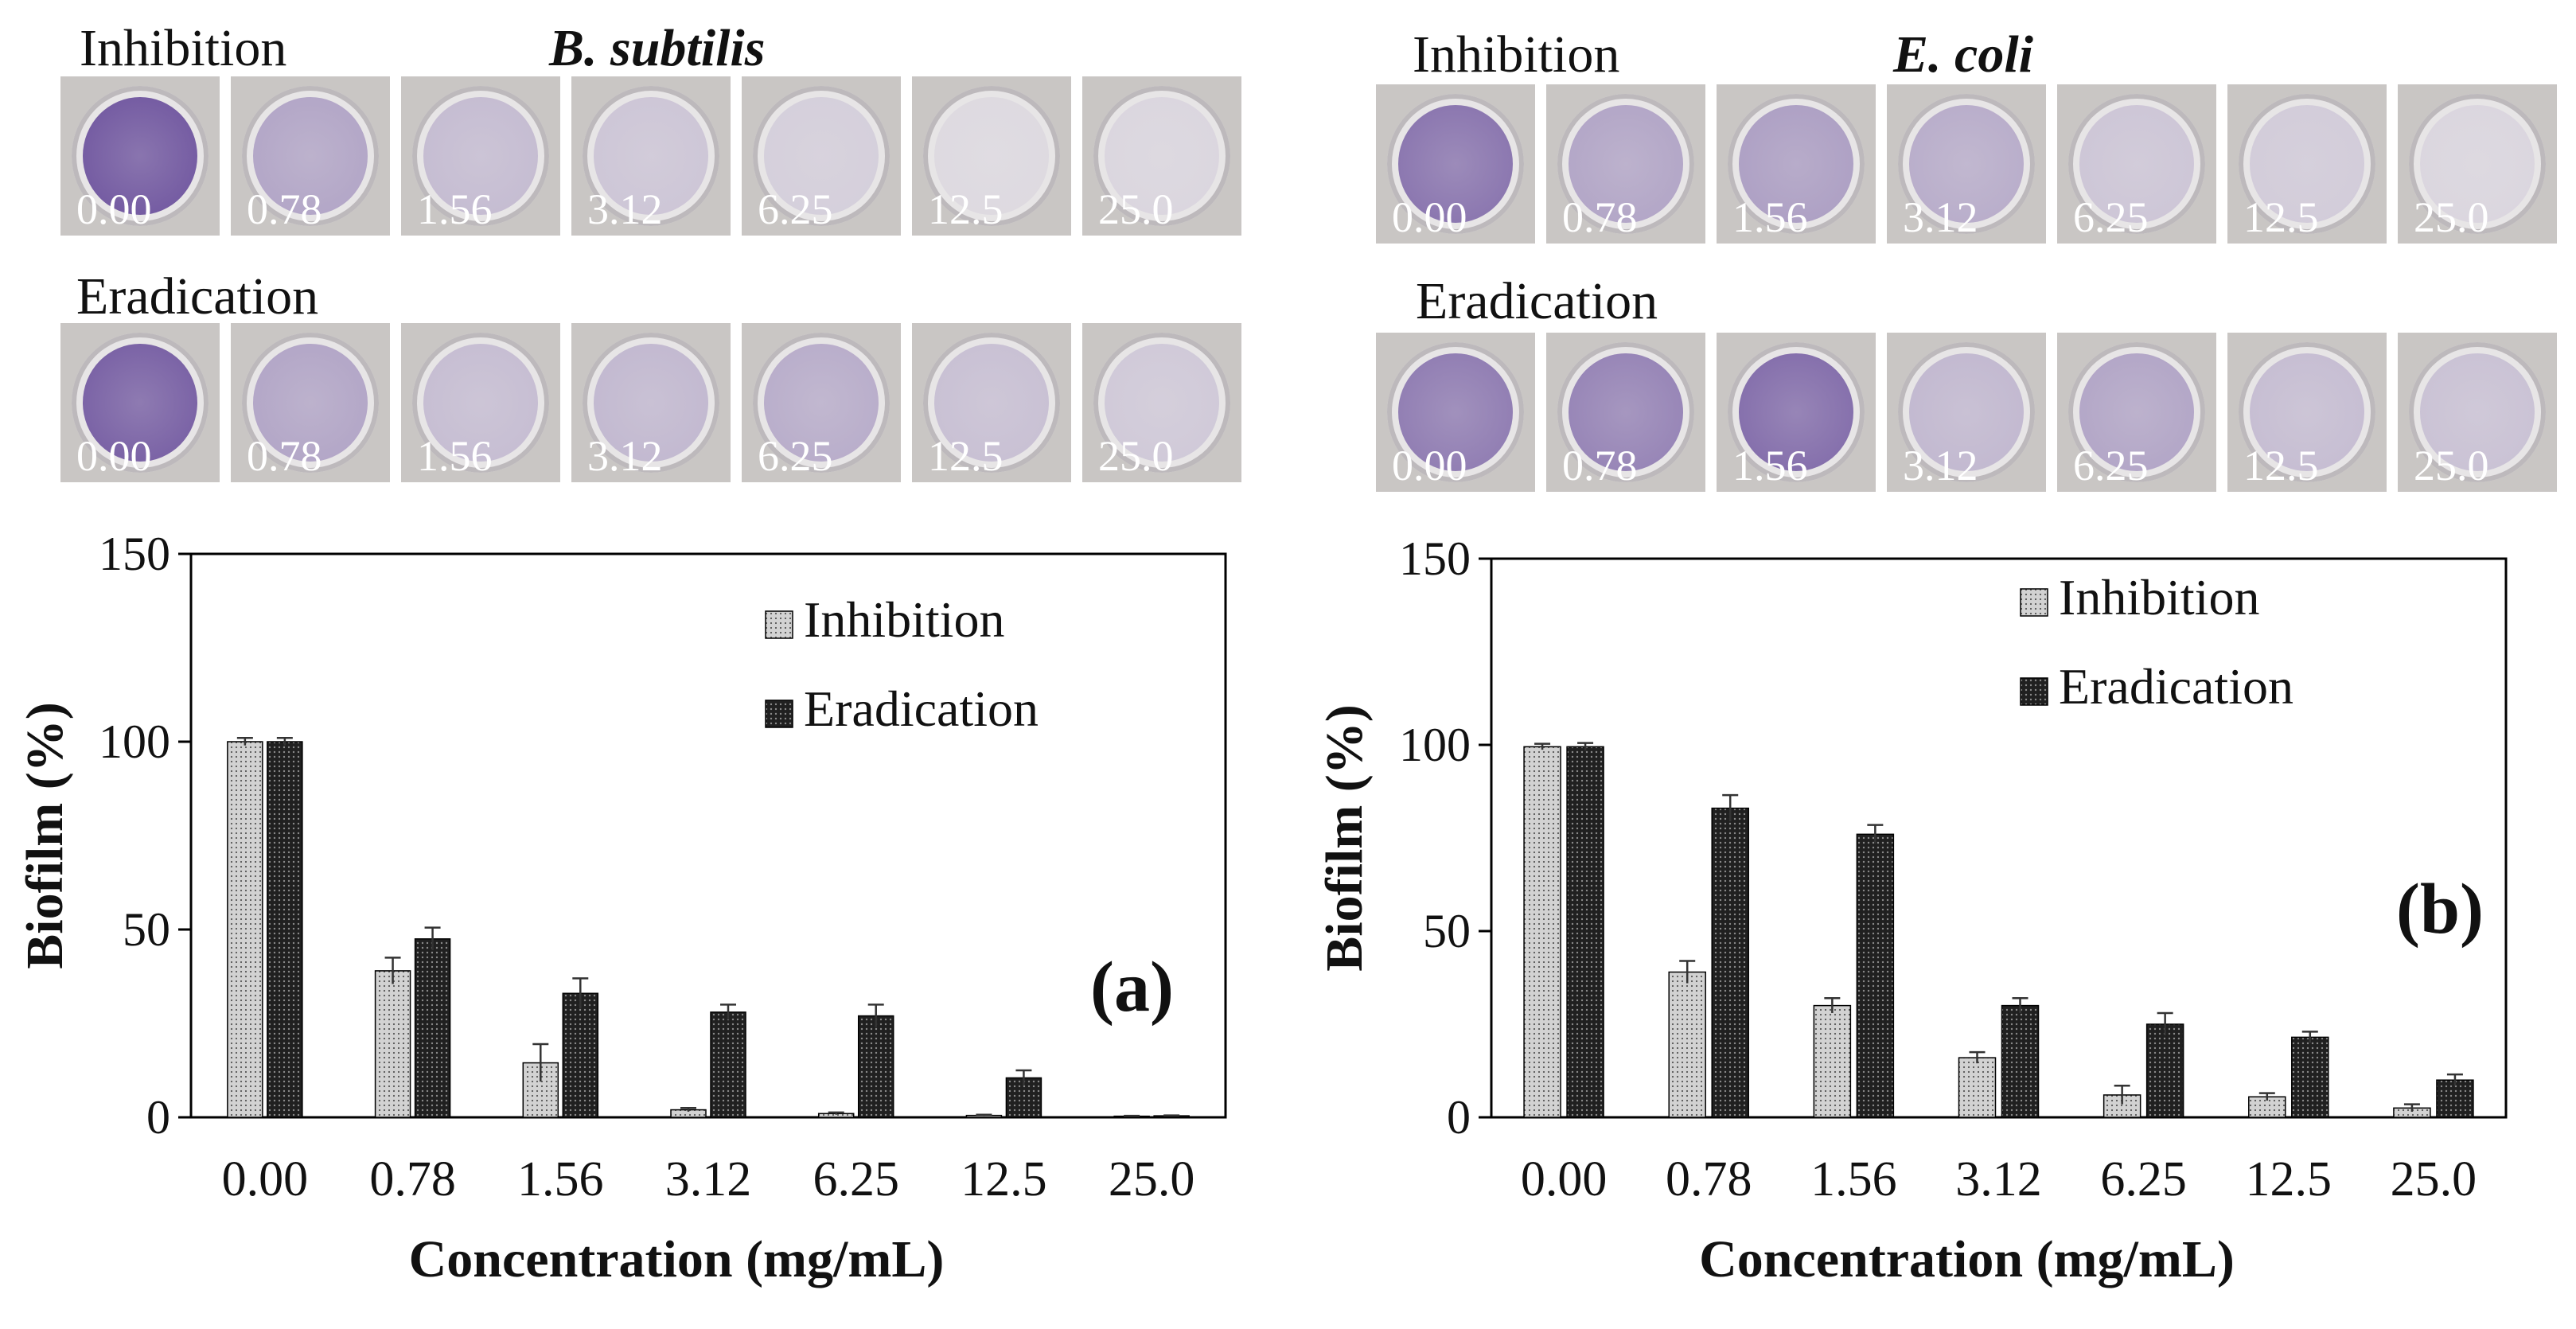 The height and width of the screenshot is (1329, 2576). I want to click on well-concentration-label: 6.25, so click(2111, 217).